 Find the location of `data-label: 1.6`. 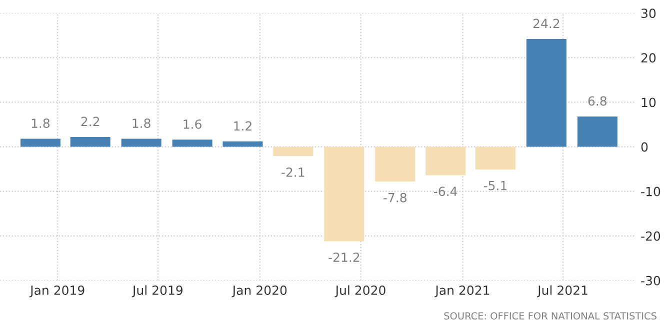

data-label: 1.6 is located at coordinates (193, 124).